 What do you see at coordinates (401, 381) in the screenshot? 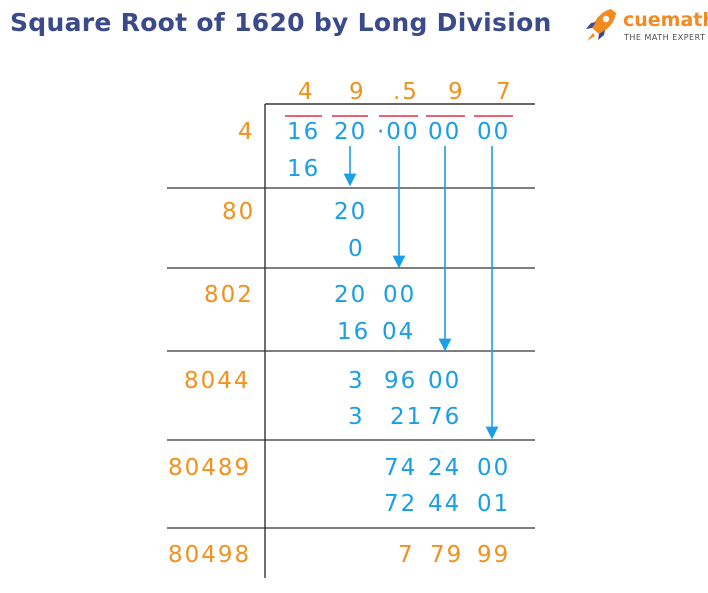
I see `remainder: 96` at bounding box center [401, 381].